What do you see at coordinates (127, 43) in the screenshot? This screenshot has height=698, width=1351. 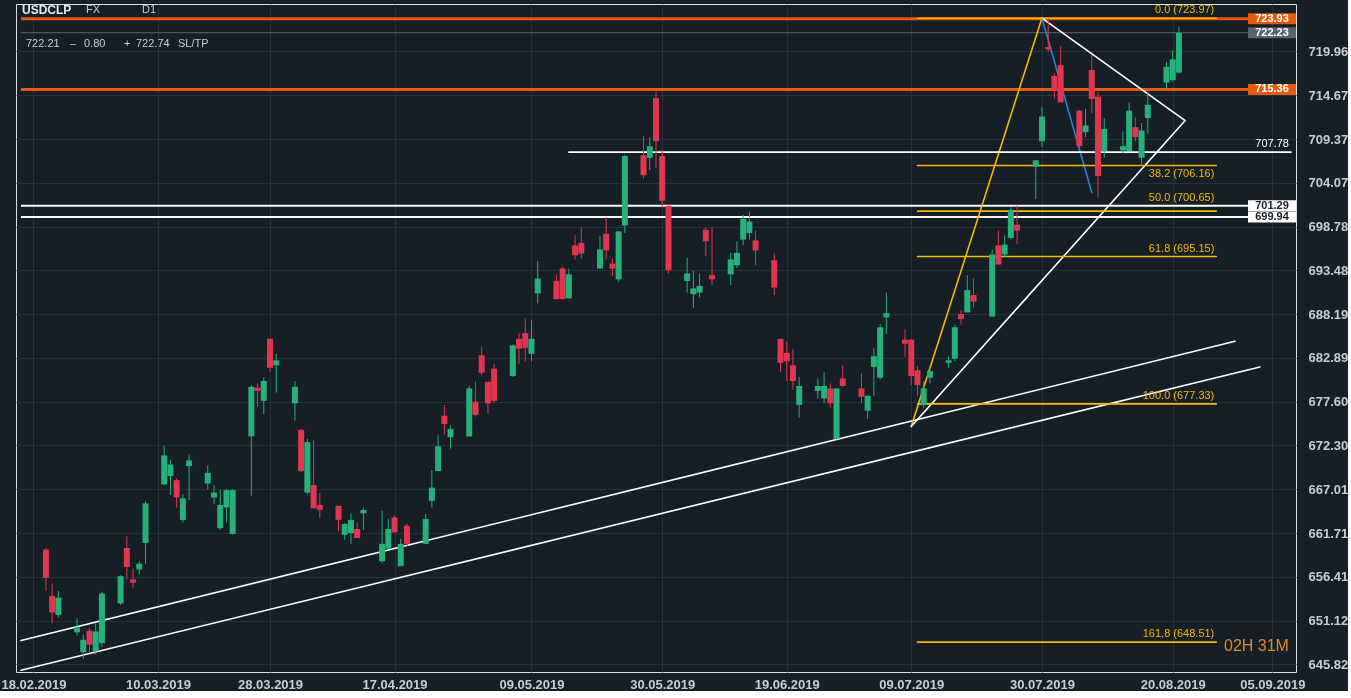 I see `annotation: +` at bounding box center [127, 43].